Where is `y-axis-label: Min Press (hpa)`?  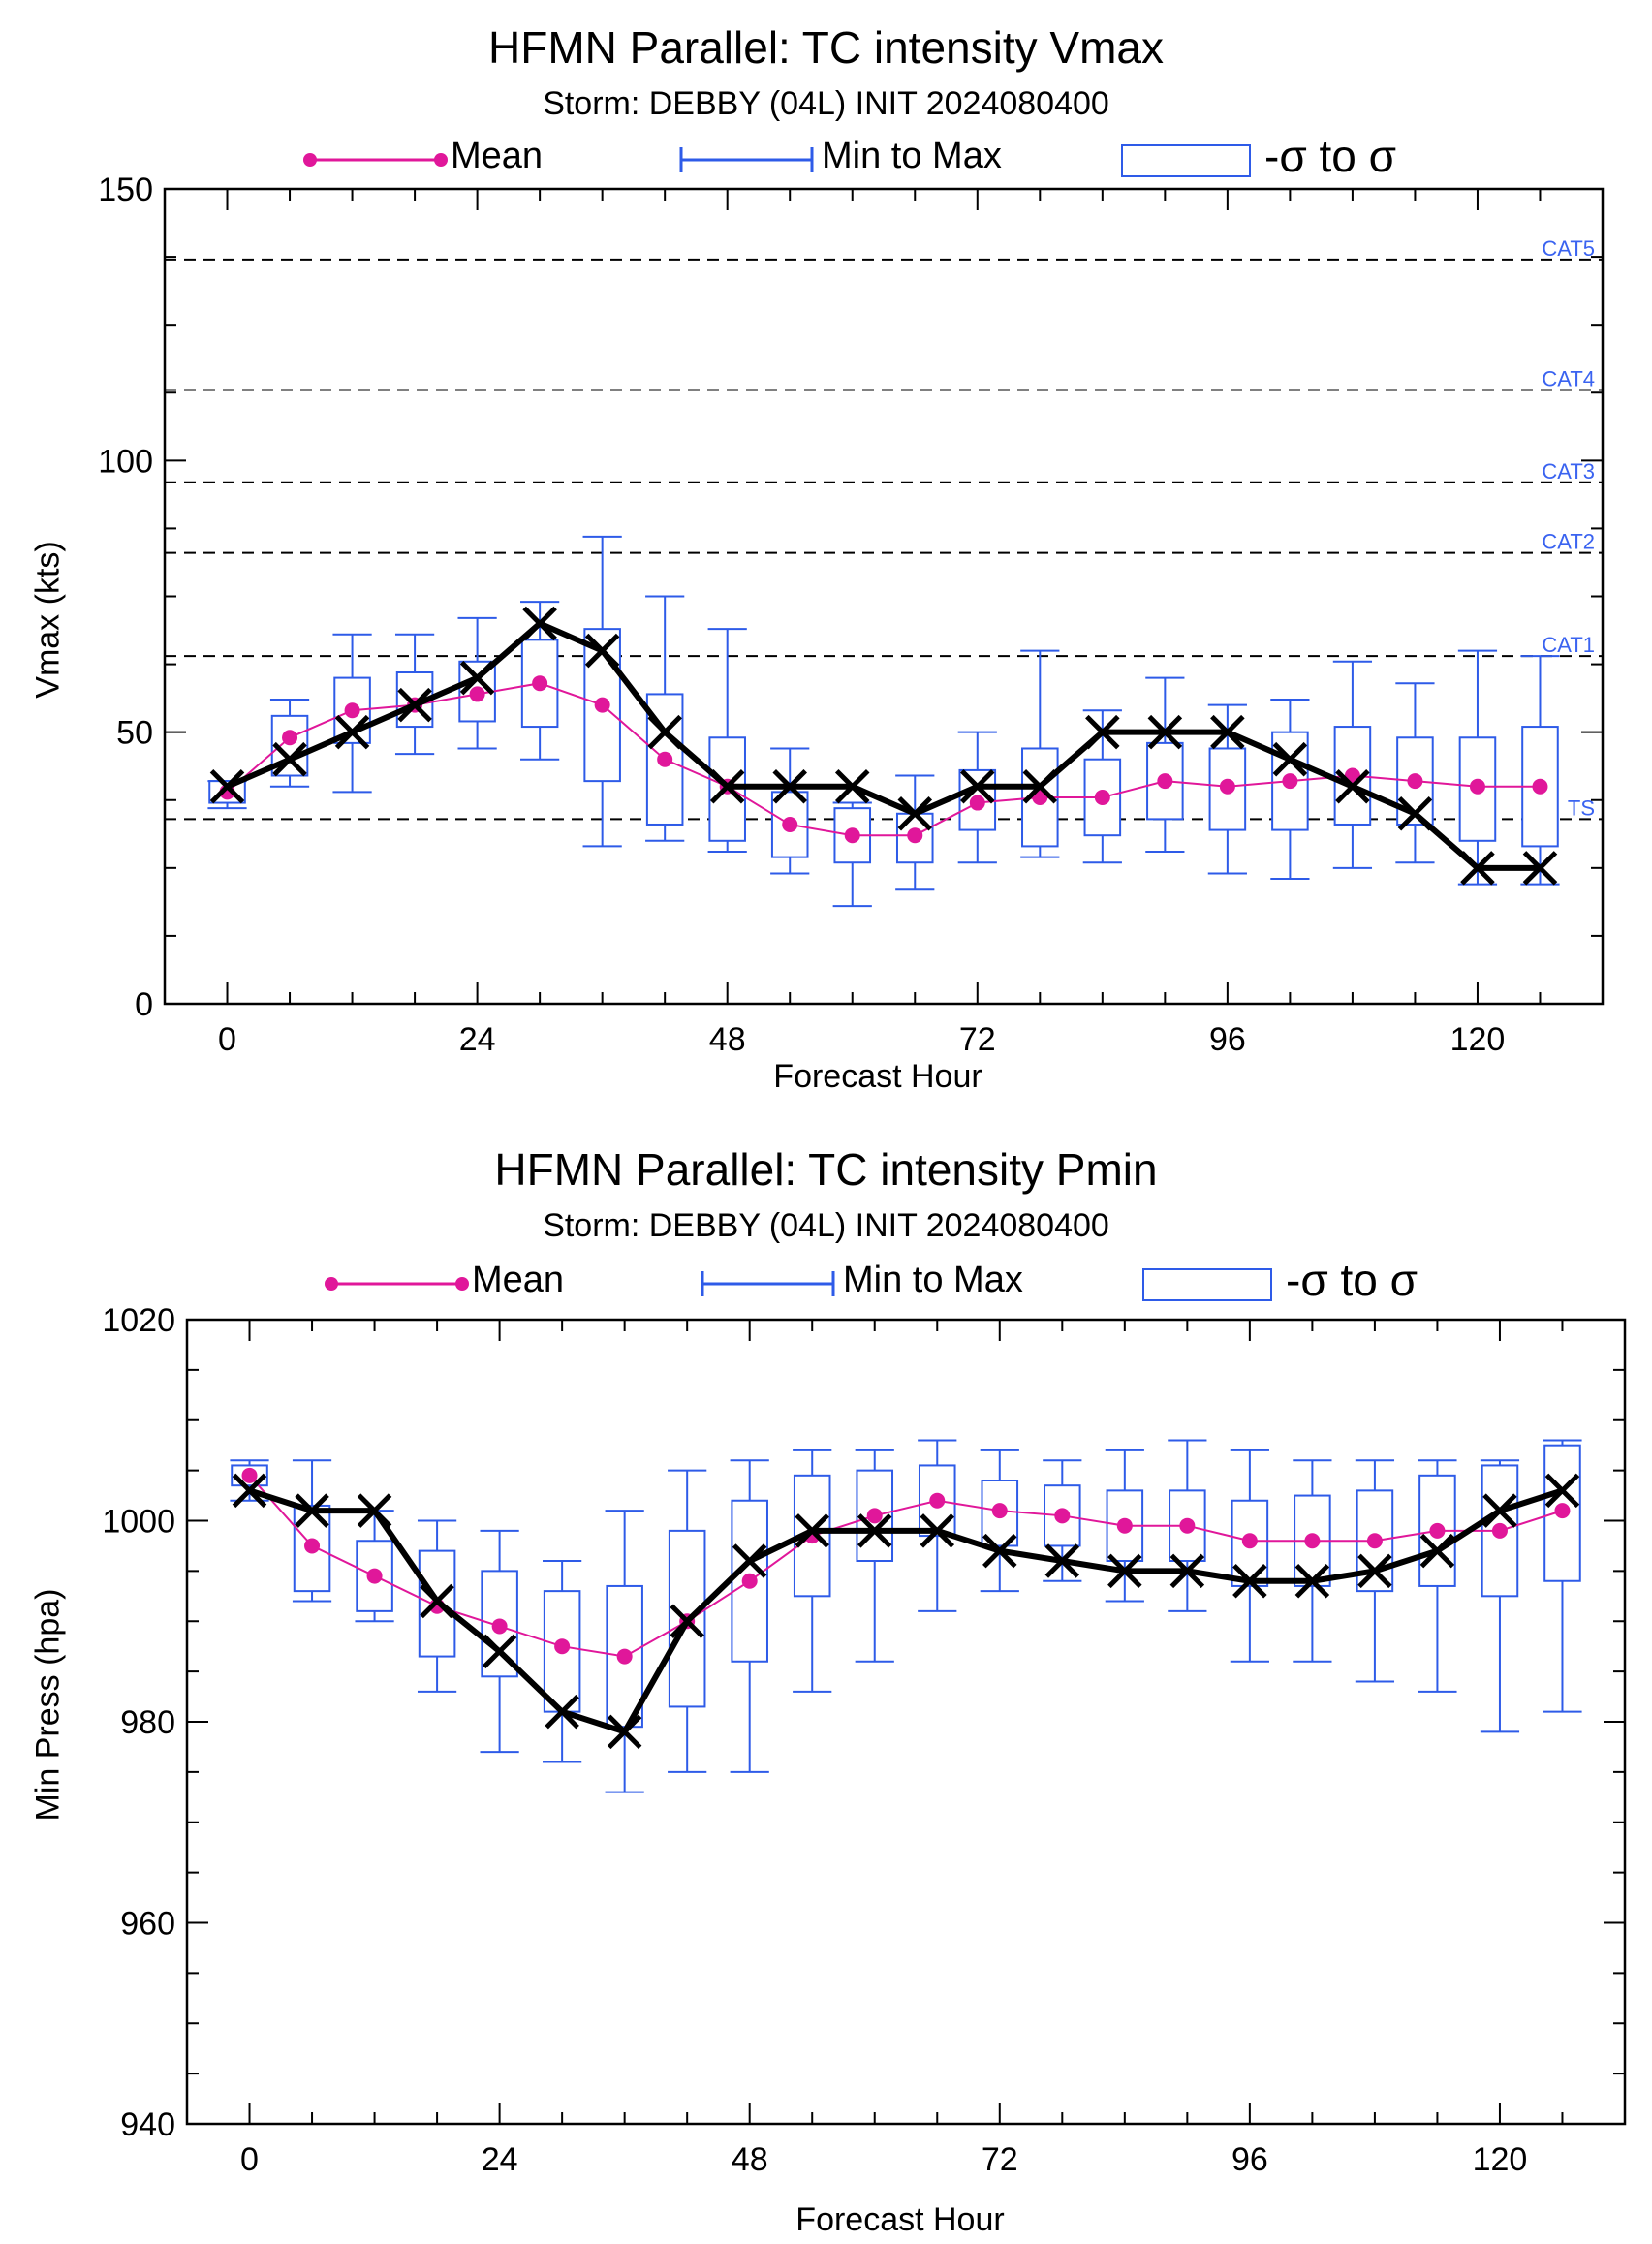 y-axis-label: Min Press (hpa) is located at coordinates (48, 1705).